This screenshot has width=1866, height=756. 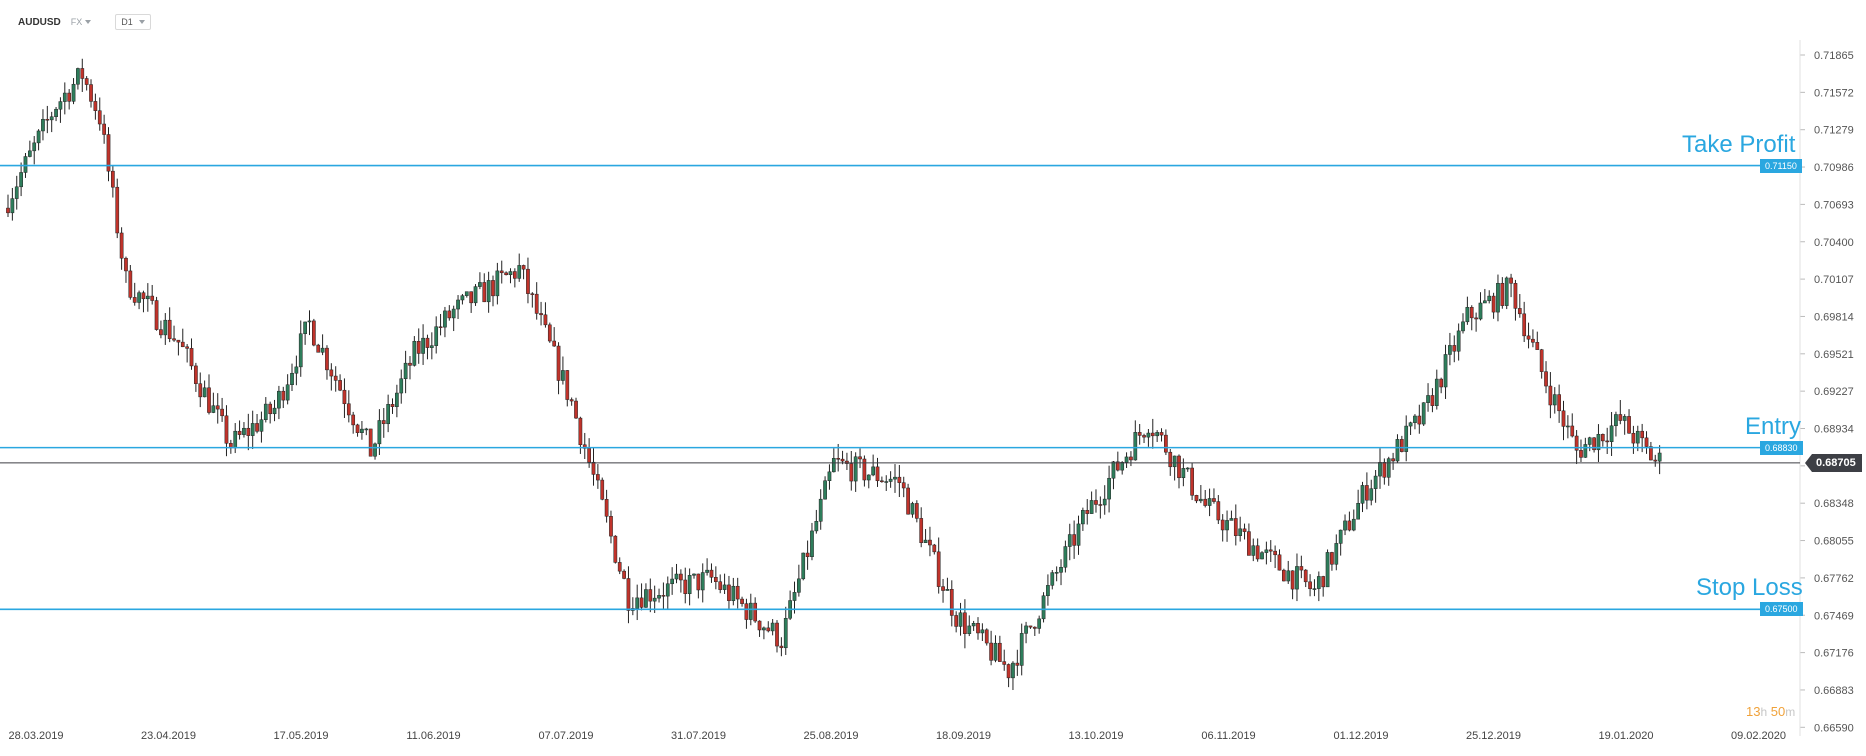 I want to click on y-axis-label: 0.68055, so click(x=1834, y=542).